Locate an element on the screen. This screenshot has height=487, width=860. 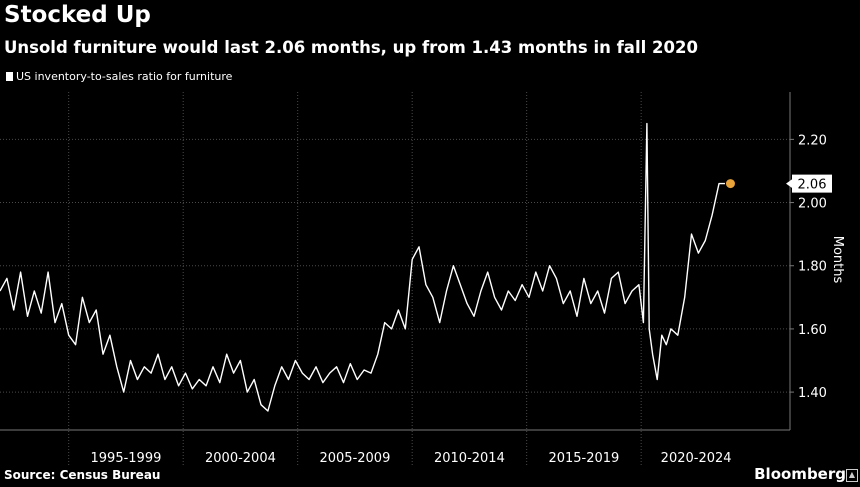
brand-logo-text: Bloomberg is located at coordinates (800, 474).